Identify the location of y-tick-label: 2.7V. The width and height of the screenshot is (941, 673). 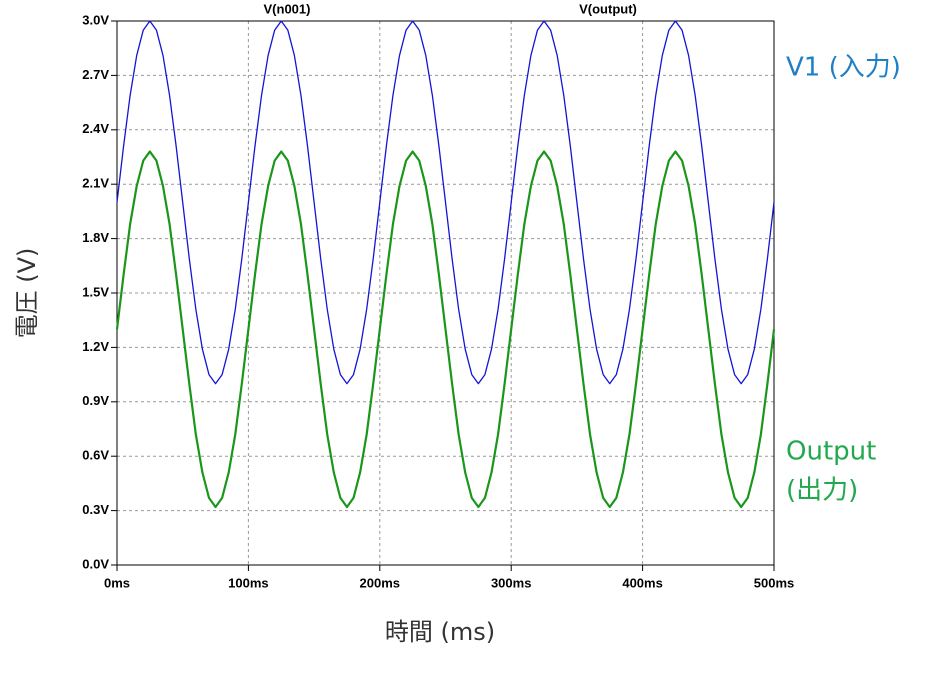
(95, 74).